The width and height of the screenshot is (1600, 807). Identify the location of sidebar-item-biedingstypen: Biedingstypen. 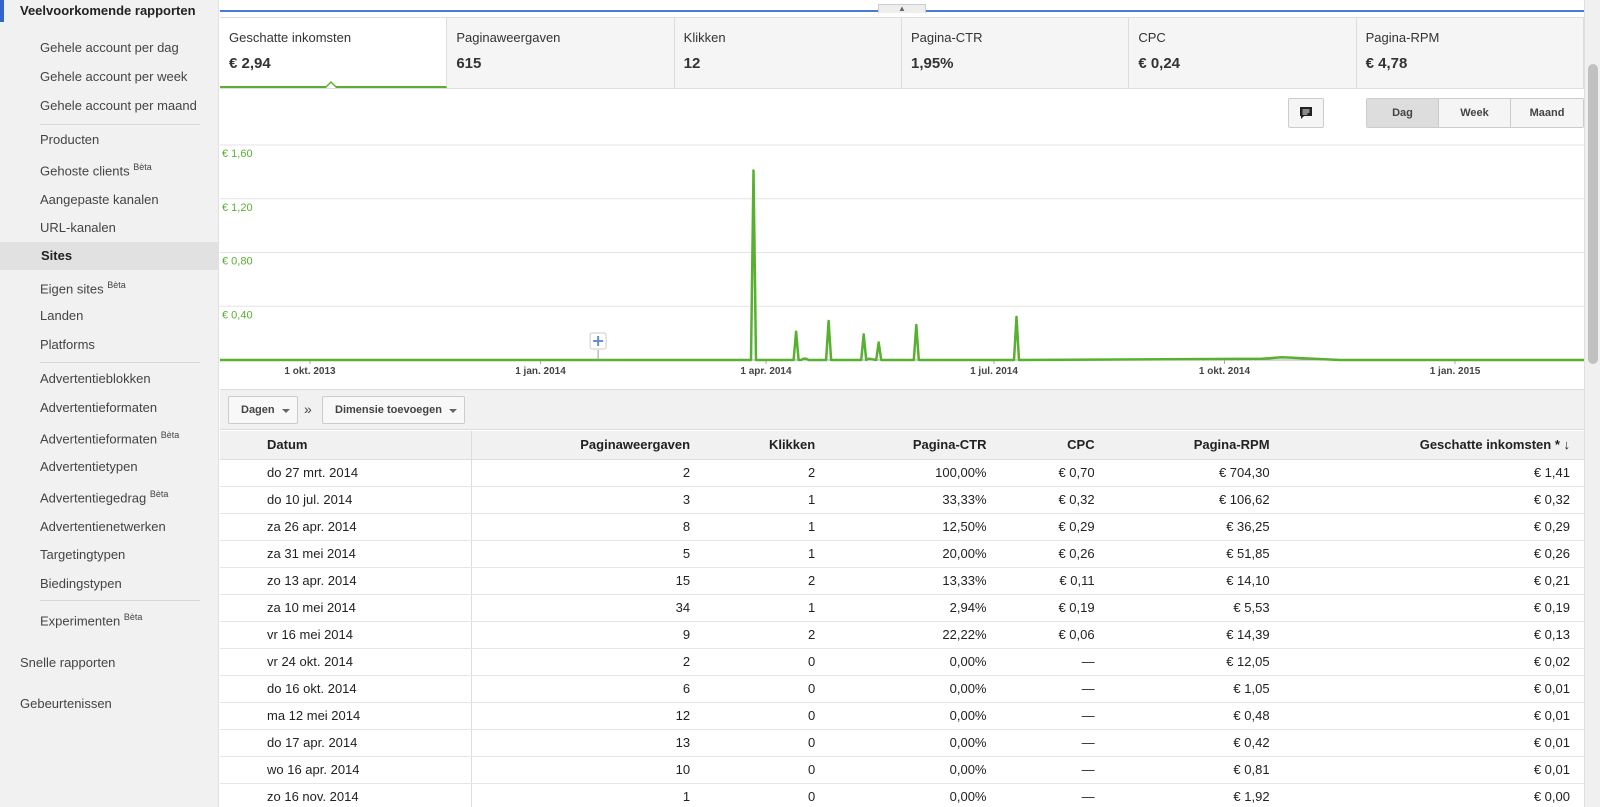
(81, 583).